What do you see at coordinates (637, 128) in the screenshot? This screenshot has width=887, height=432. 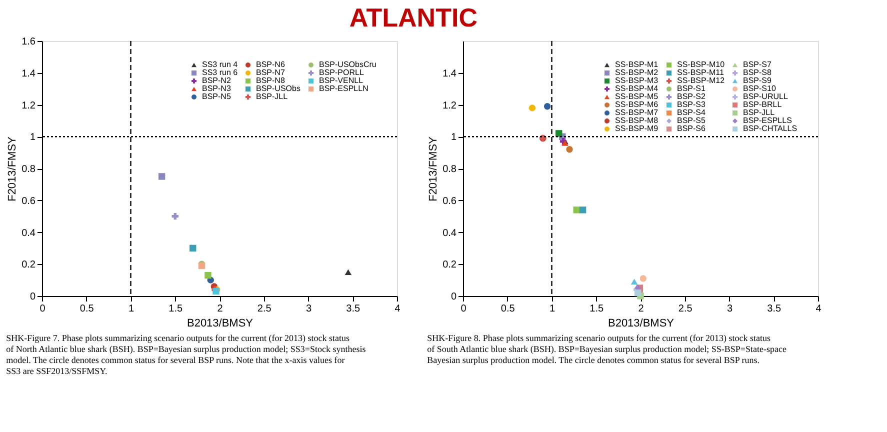 I see `legend-label: SS-BSP-M9` at bounding box center [637, 128].